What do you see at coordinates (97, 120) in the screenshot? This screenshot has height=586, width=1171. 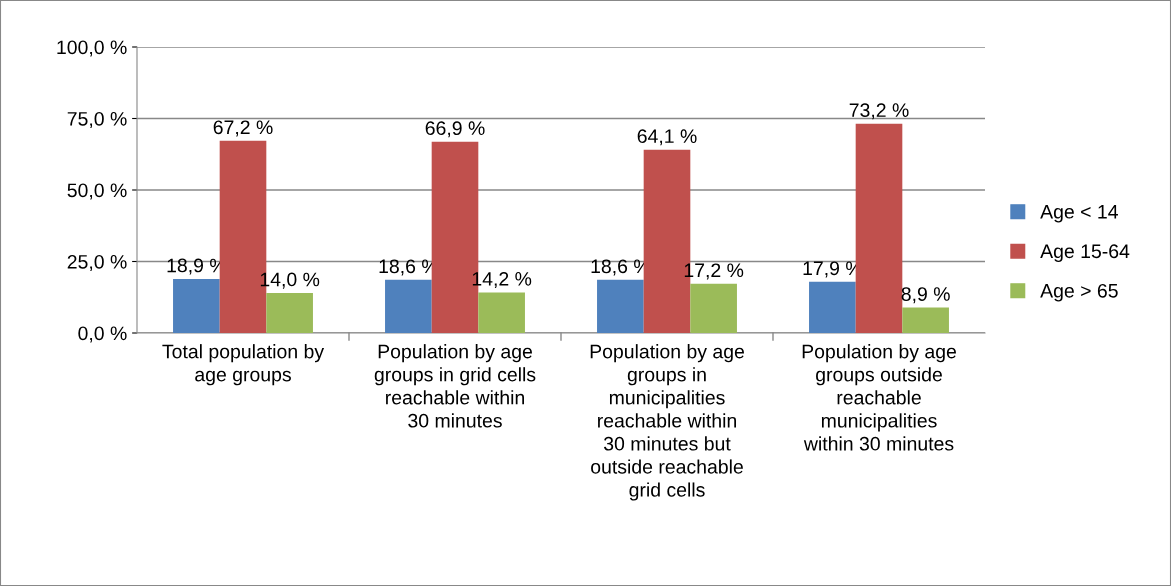 I see `y-tick-label: 75,0 %` at bounding box center [97, 120].